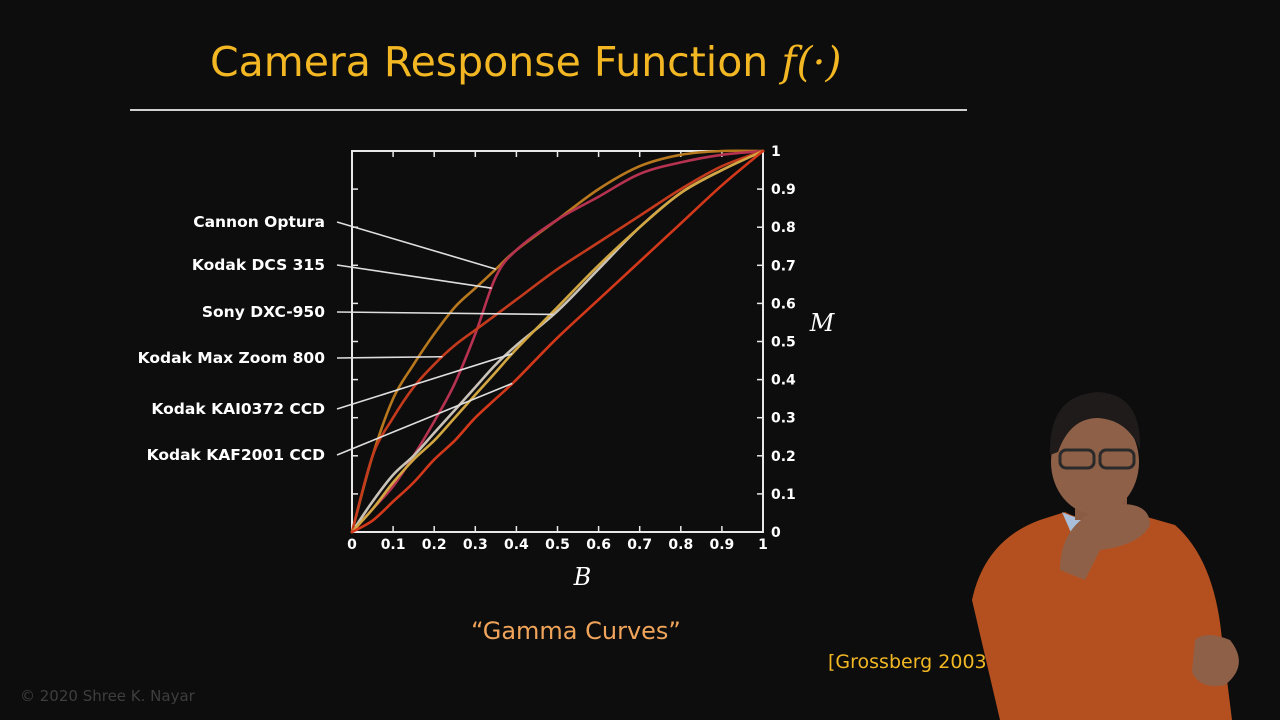 The height and width of the screenshot is (720, 1280). What do you see at coordinates (783, 457) in the screenshot?
I see `y-tick-label: 0.2` at bounding box center [783, 457].